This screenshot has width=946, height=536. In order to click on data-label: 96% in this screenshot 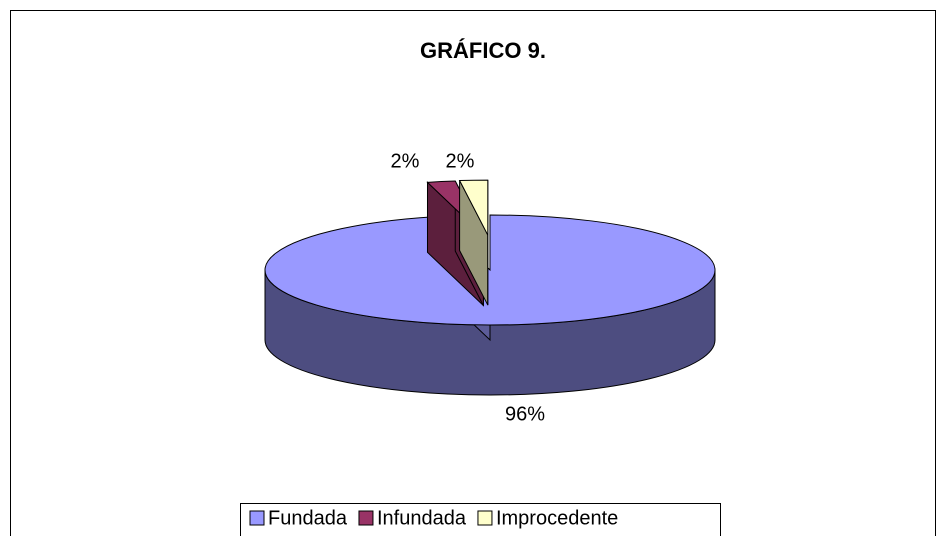, I will do `click(525, 414)`.